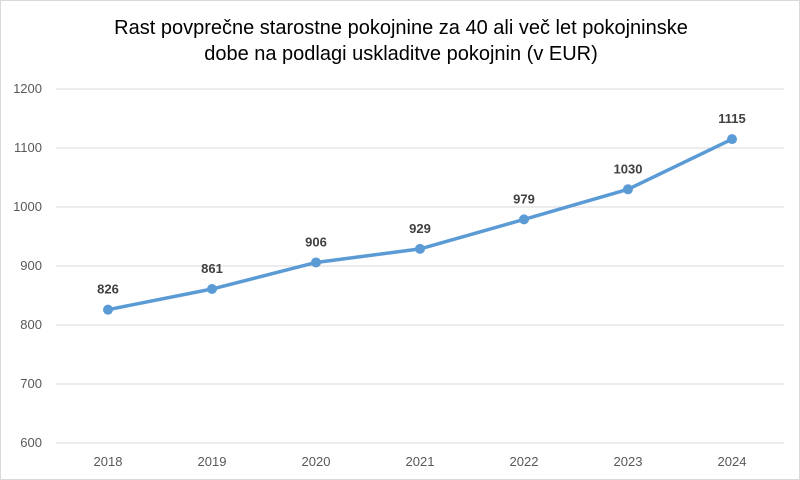  I want to click on data-label: 979, so click(524, 198).